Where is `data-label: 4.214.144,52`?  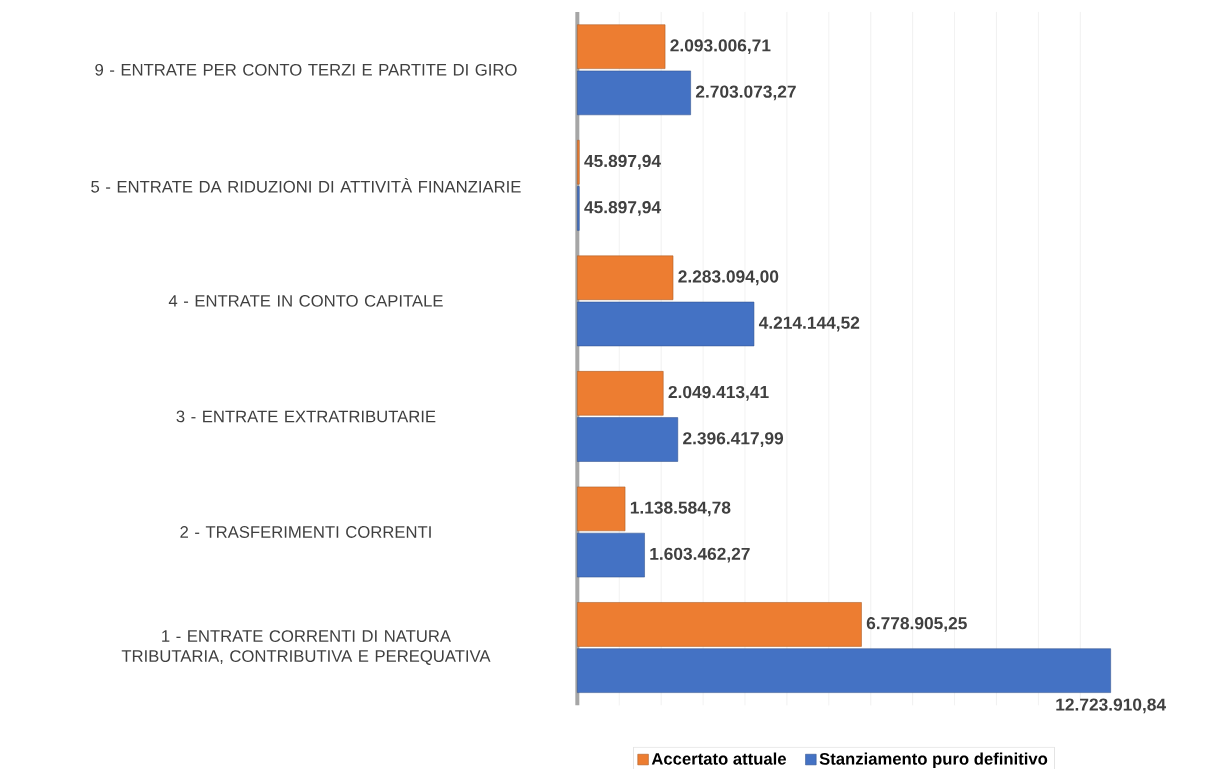 data-label: 4.214.144,52 is located at coordinates (809, 324).